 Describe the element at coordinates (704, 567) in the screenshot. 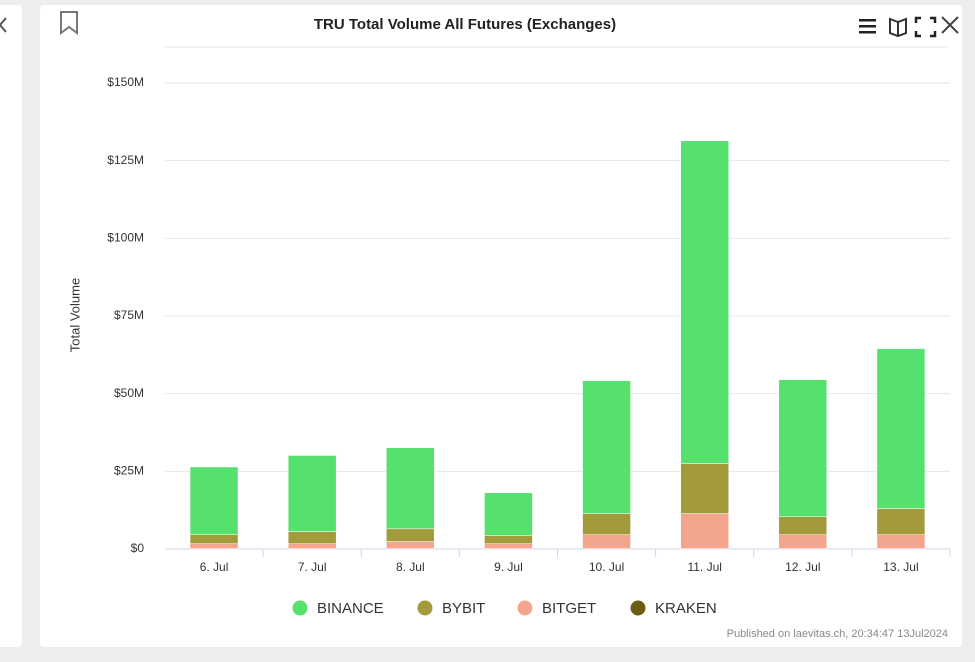

I see `x-tick-label: 11. Jul` at that location.